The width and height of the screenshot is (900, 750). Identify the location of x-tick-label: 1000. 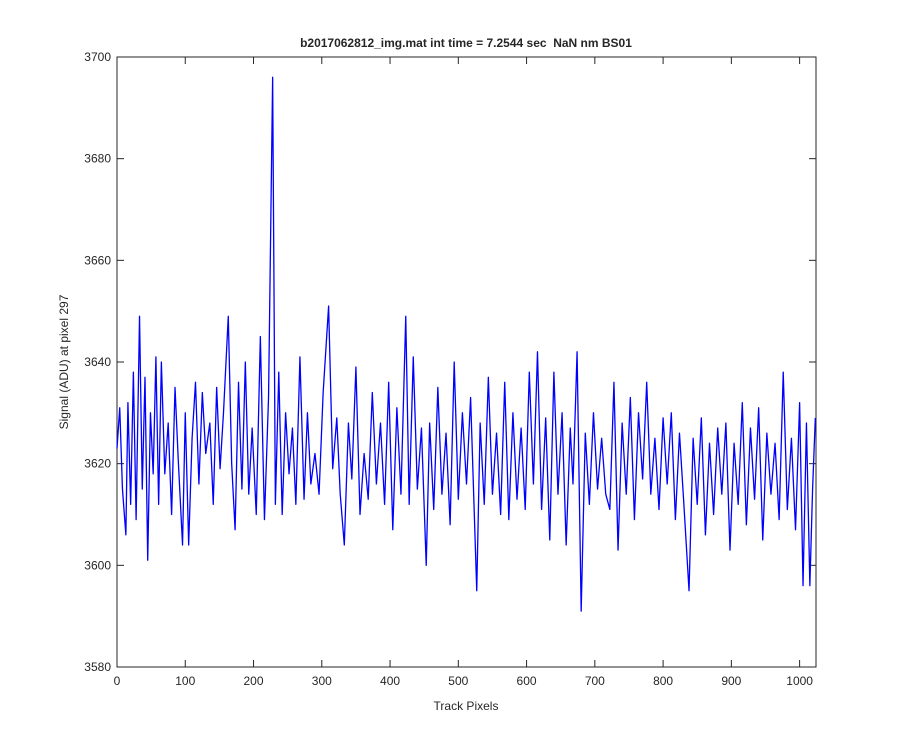
(799, 681).